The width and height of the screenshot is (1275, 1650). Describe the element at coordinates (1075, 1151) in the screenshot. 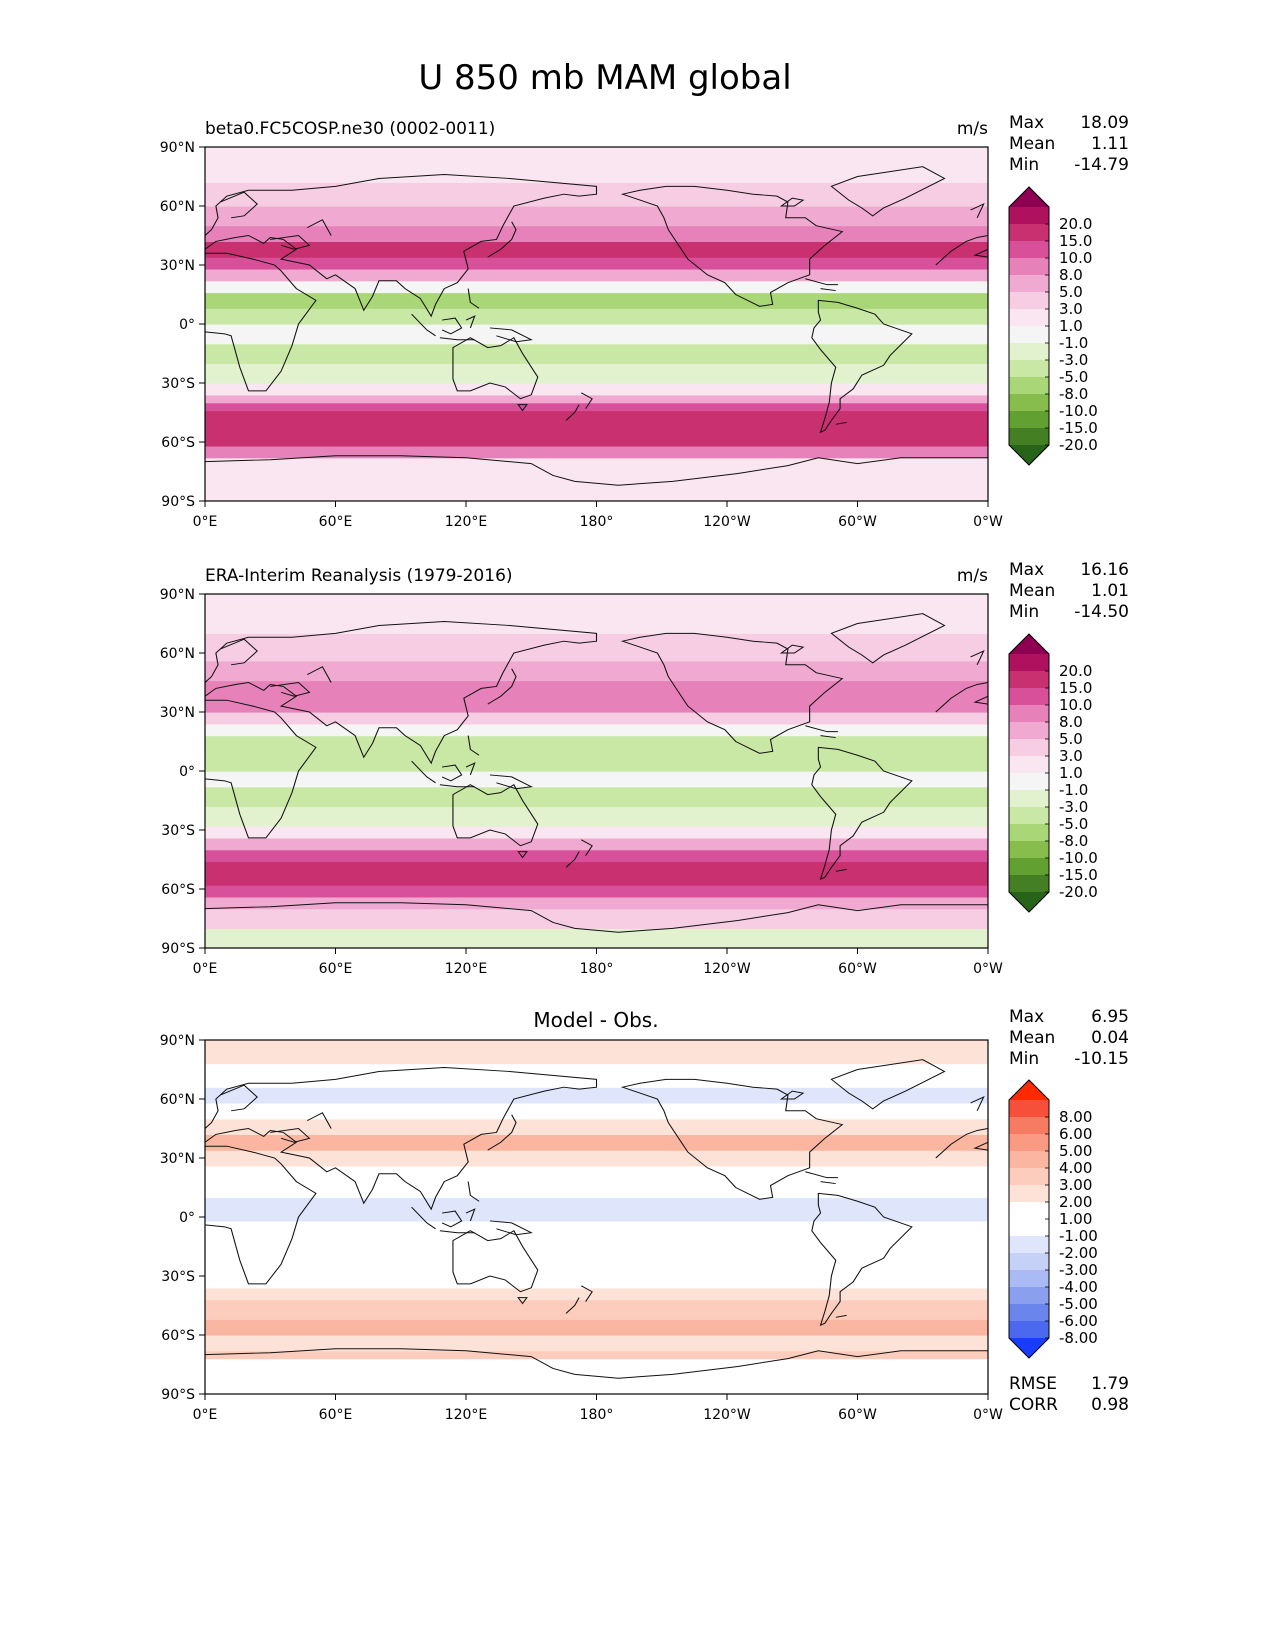

I see `colorbar-tick-label: 5.00` at that location.